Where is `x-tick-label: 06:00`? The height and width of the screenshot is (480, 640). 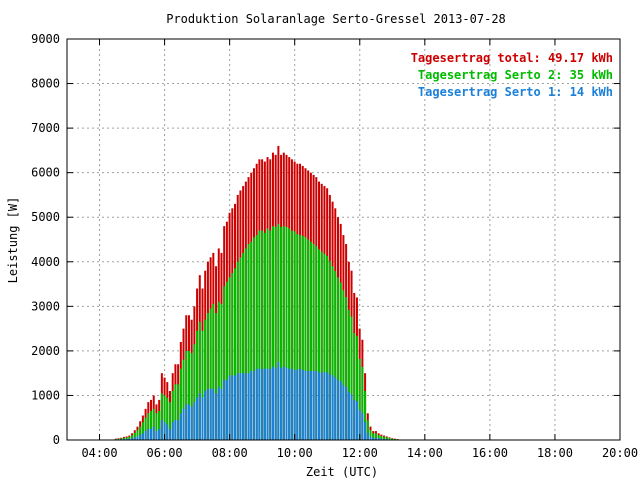
x-tick-label: 06:00 is located at coordinates (165, 453).